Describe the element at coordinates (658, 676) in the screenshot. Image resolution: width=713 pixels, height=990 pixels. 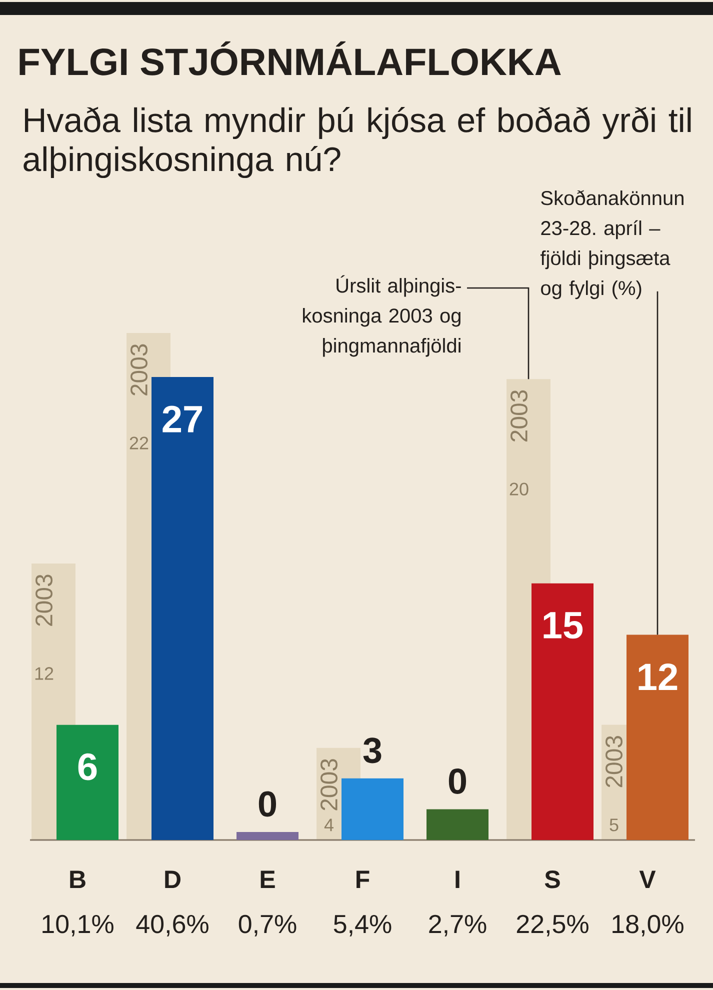
I see `annotation: 12` at that location.